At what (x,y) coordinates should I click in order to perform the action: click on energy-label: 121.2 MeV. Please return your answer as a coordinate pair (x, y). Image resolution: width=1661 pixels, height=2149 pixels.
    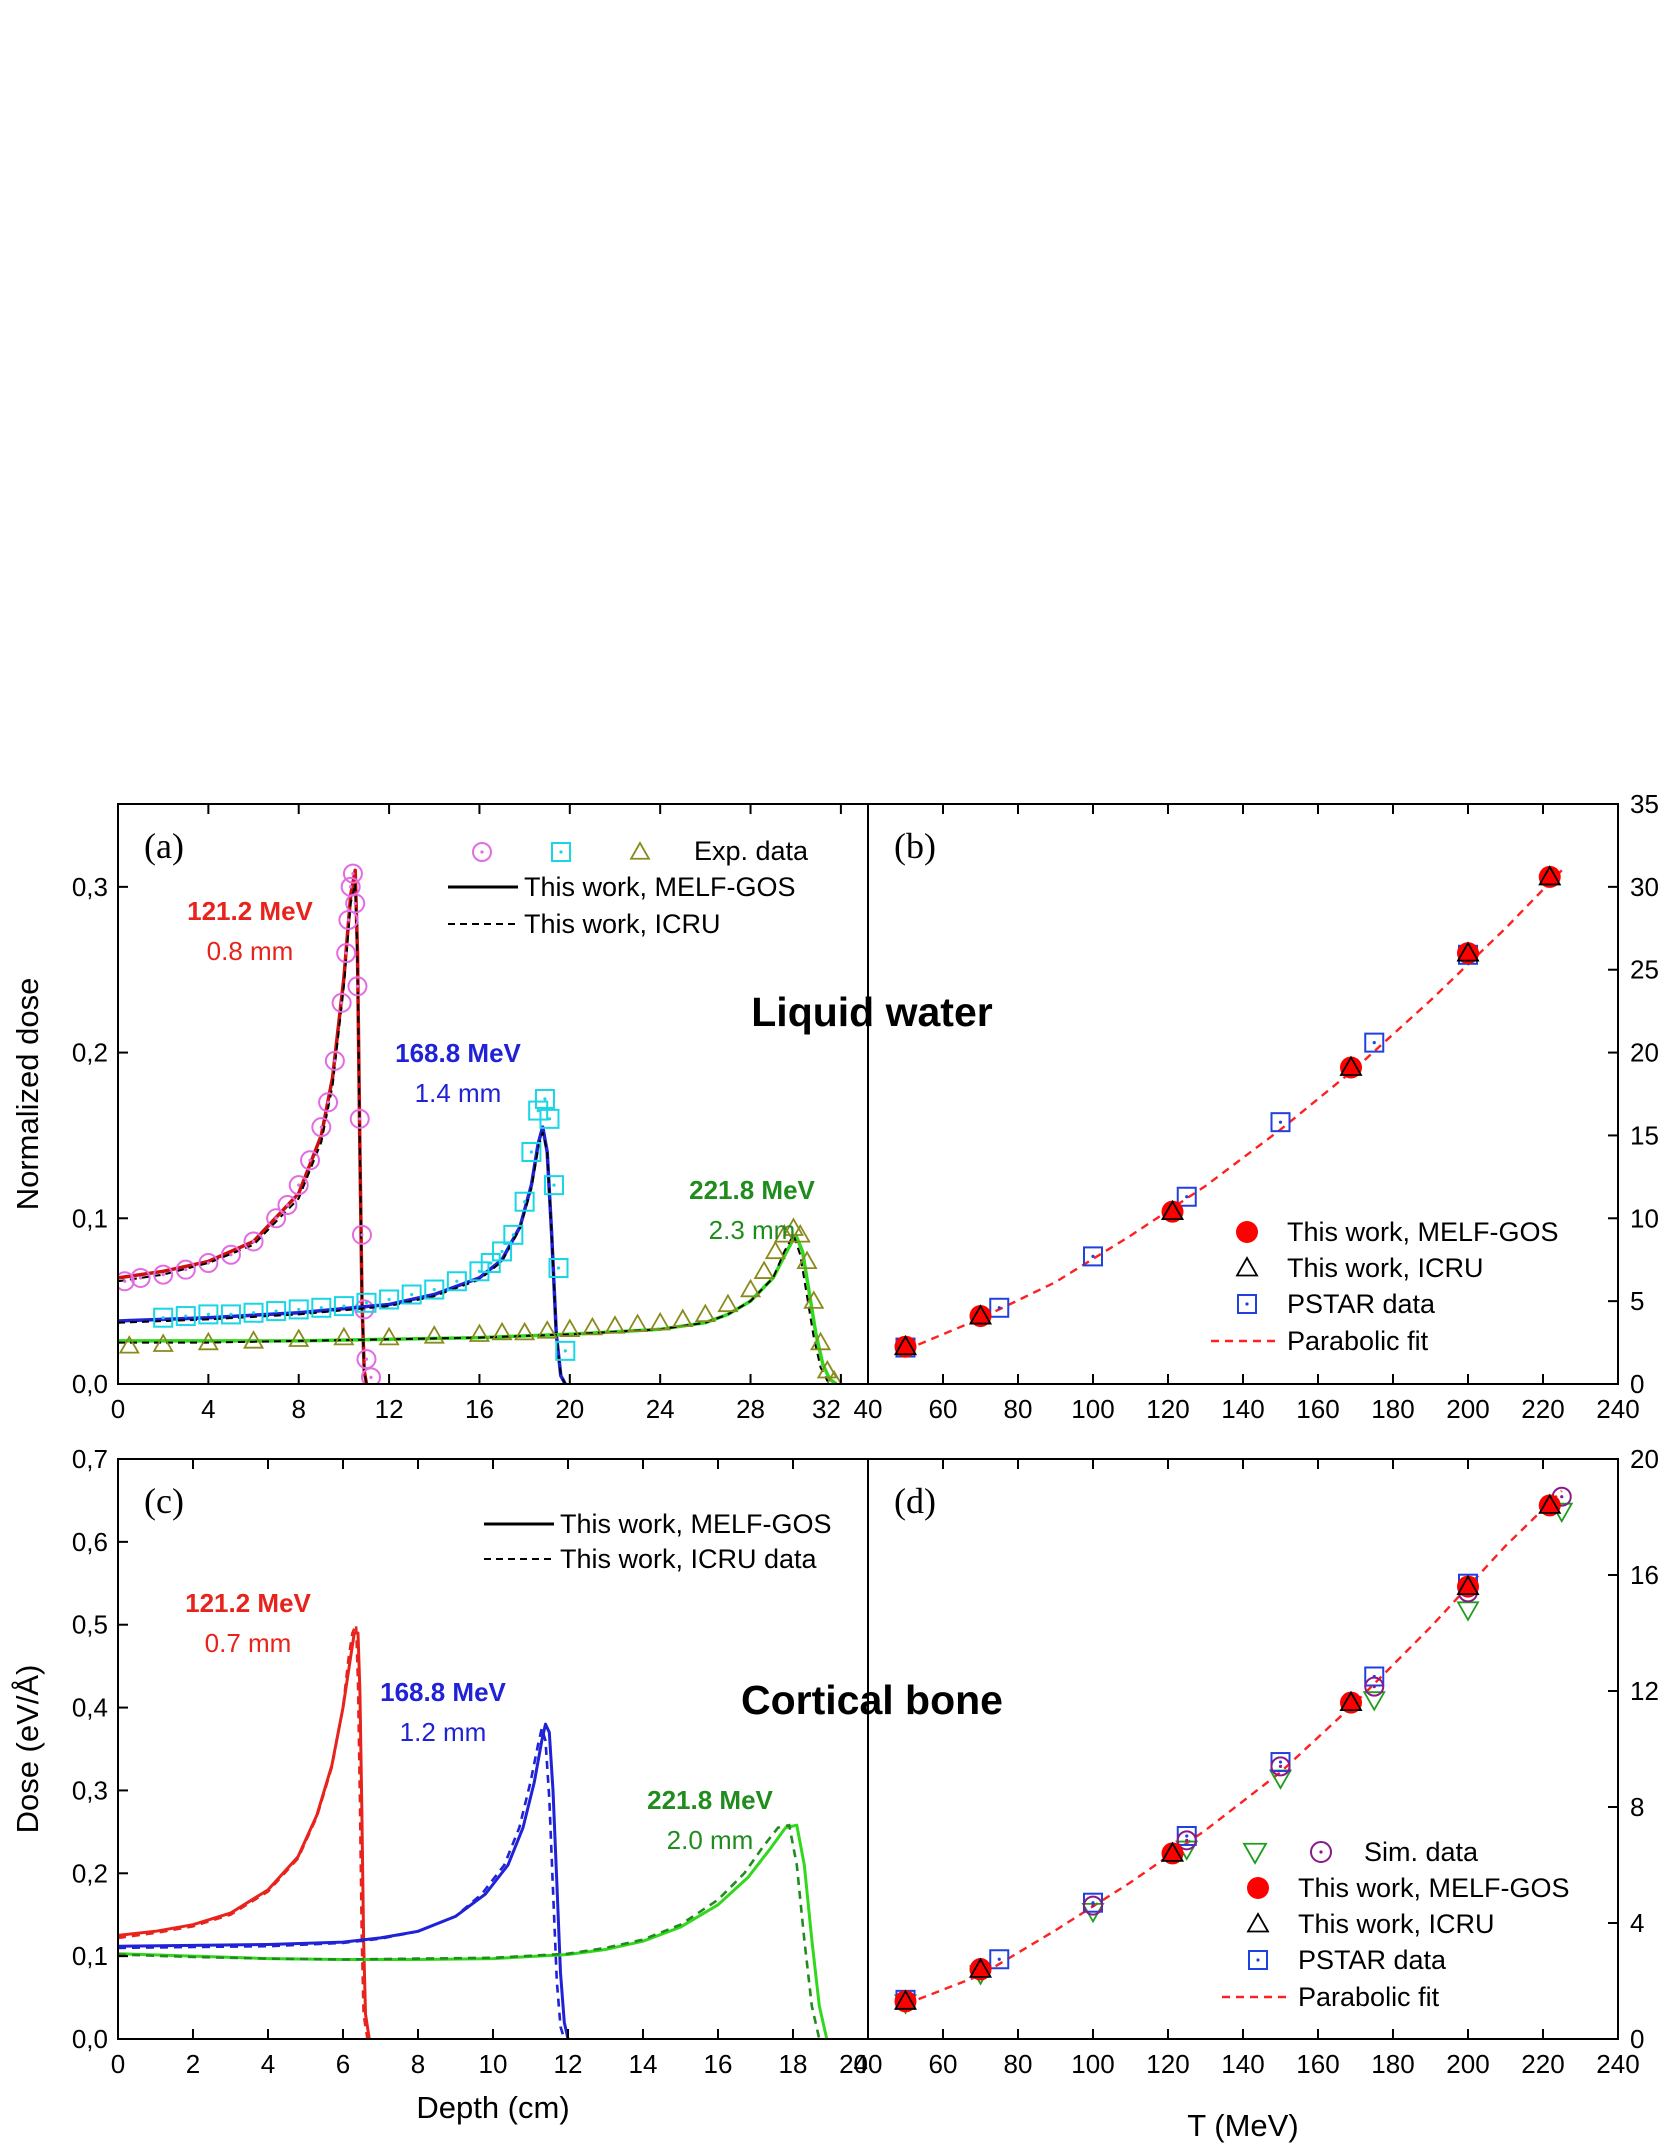
    Looking at the image, I should click on (248, 1603).